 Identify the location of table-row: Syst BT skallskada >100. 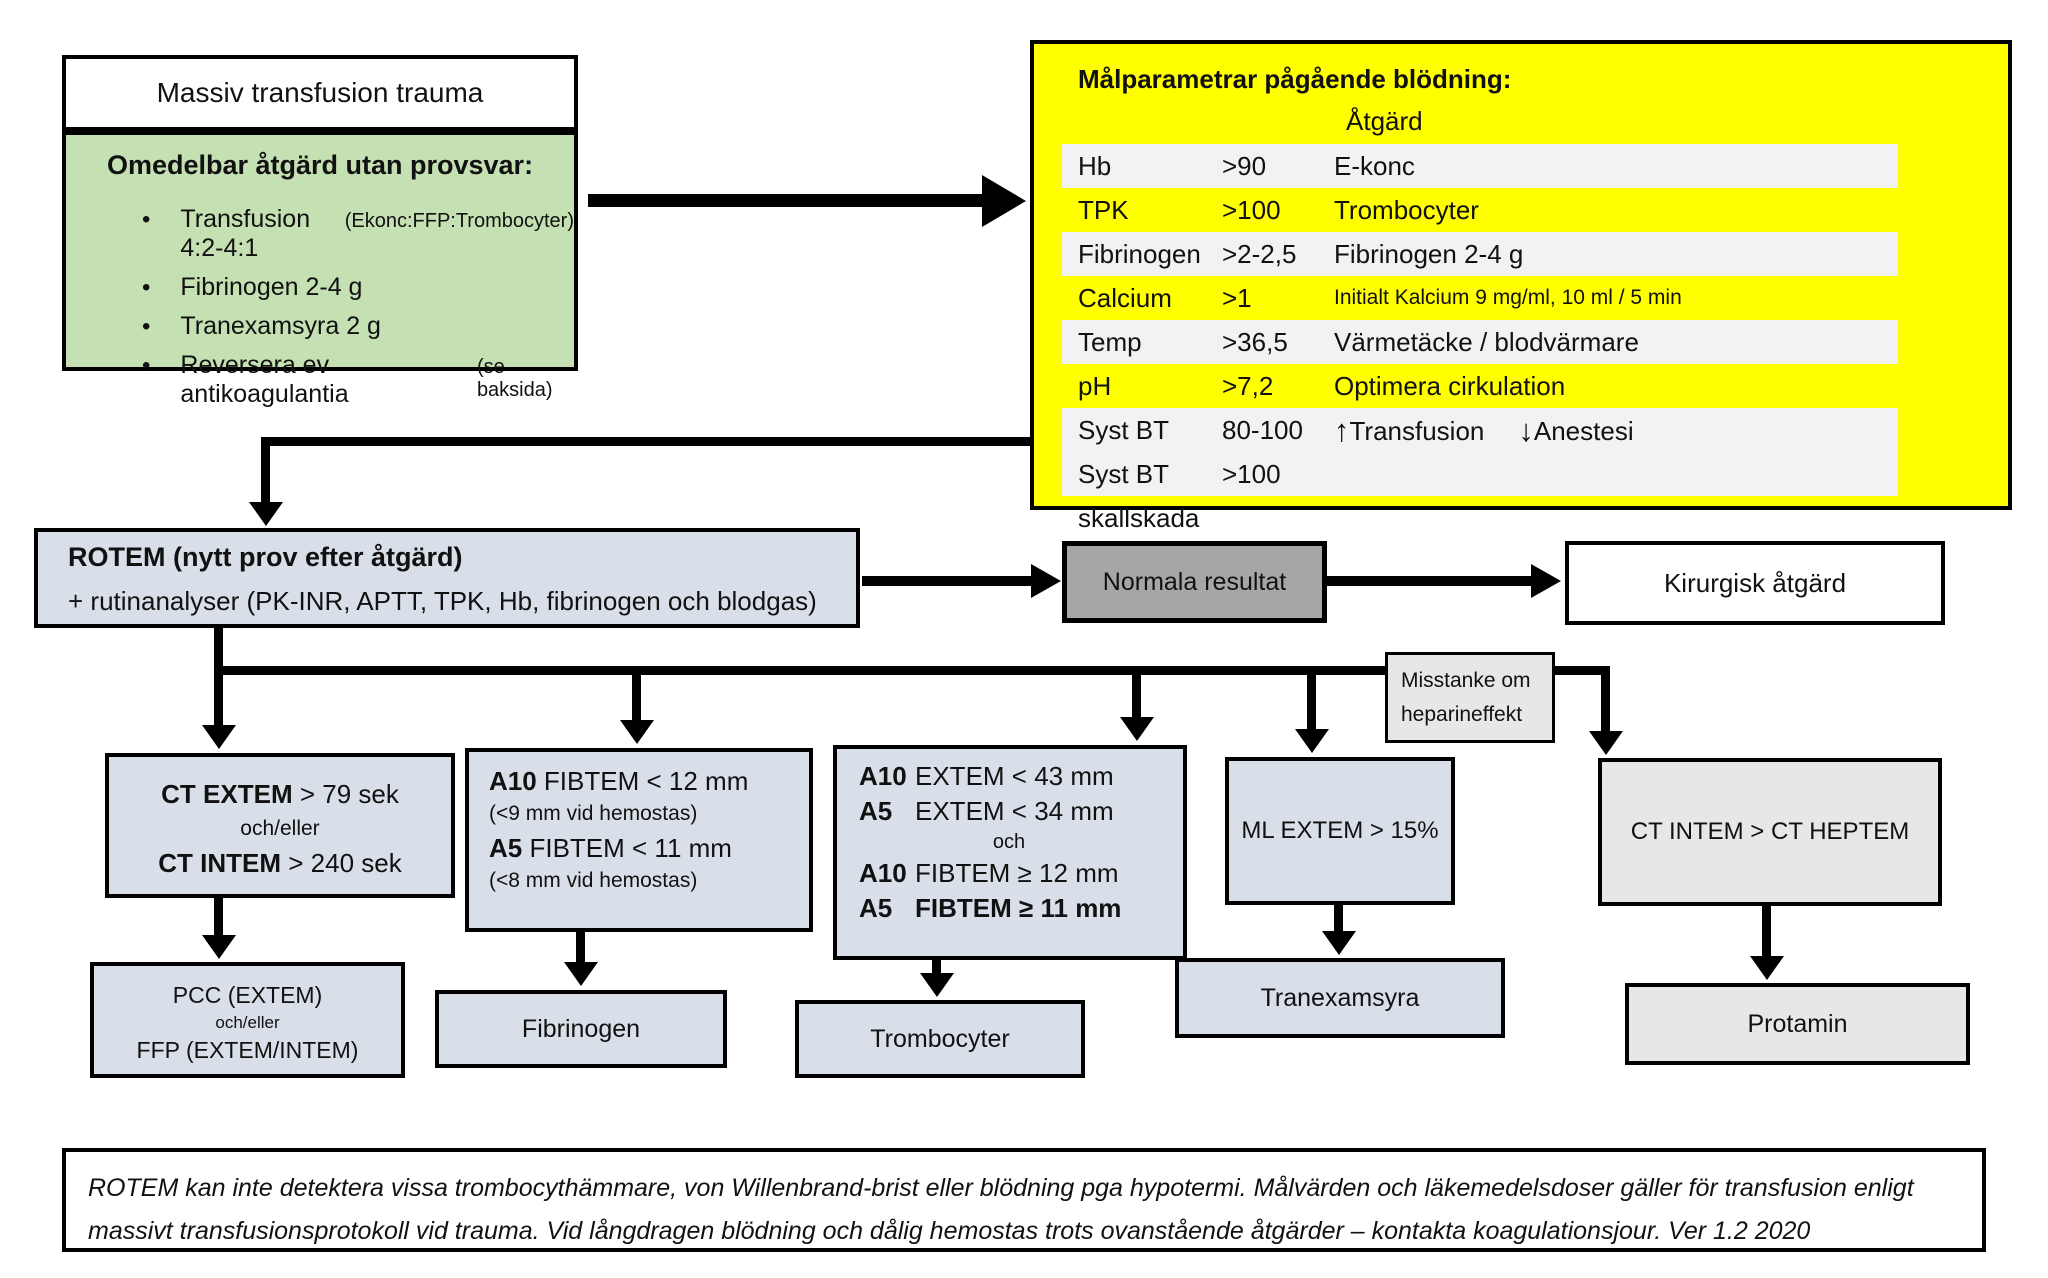
(1480, 492).